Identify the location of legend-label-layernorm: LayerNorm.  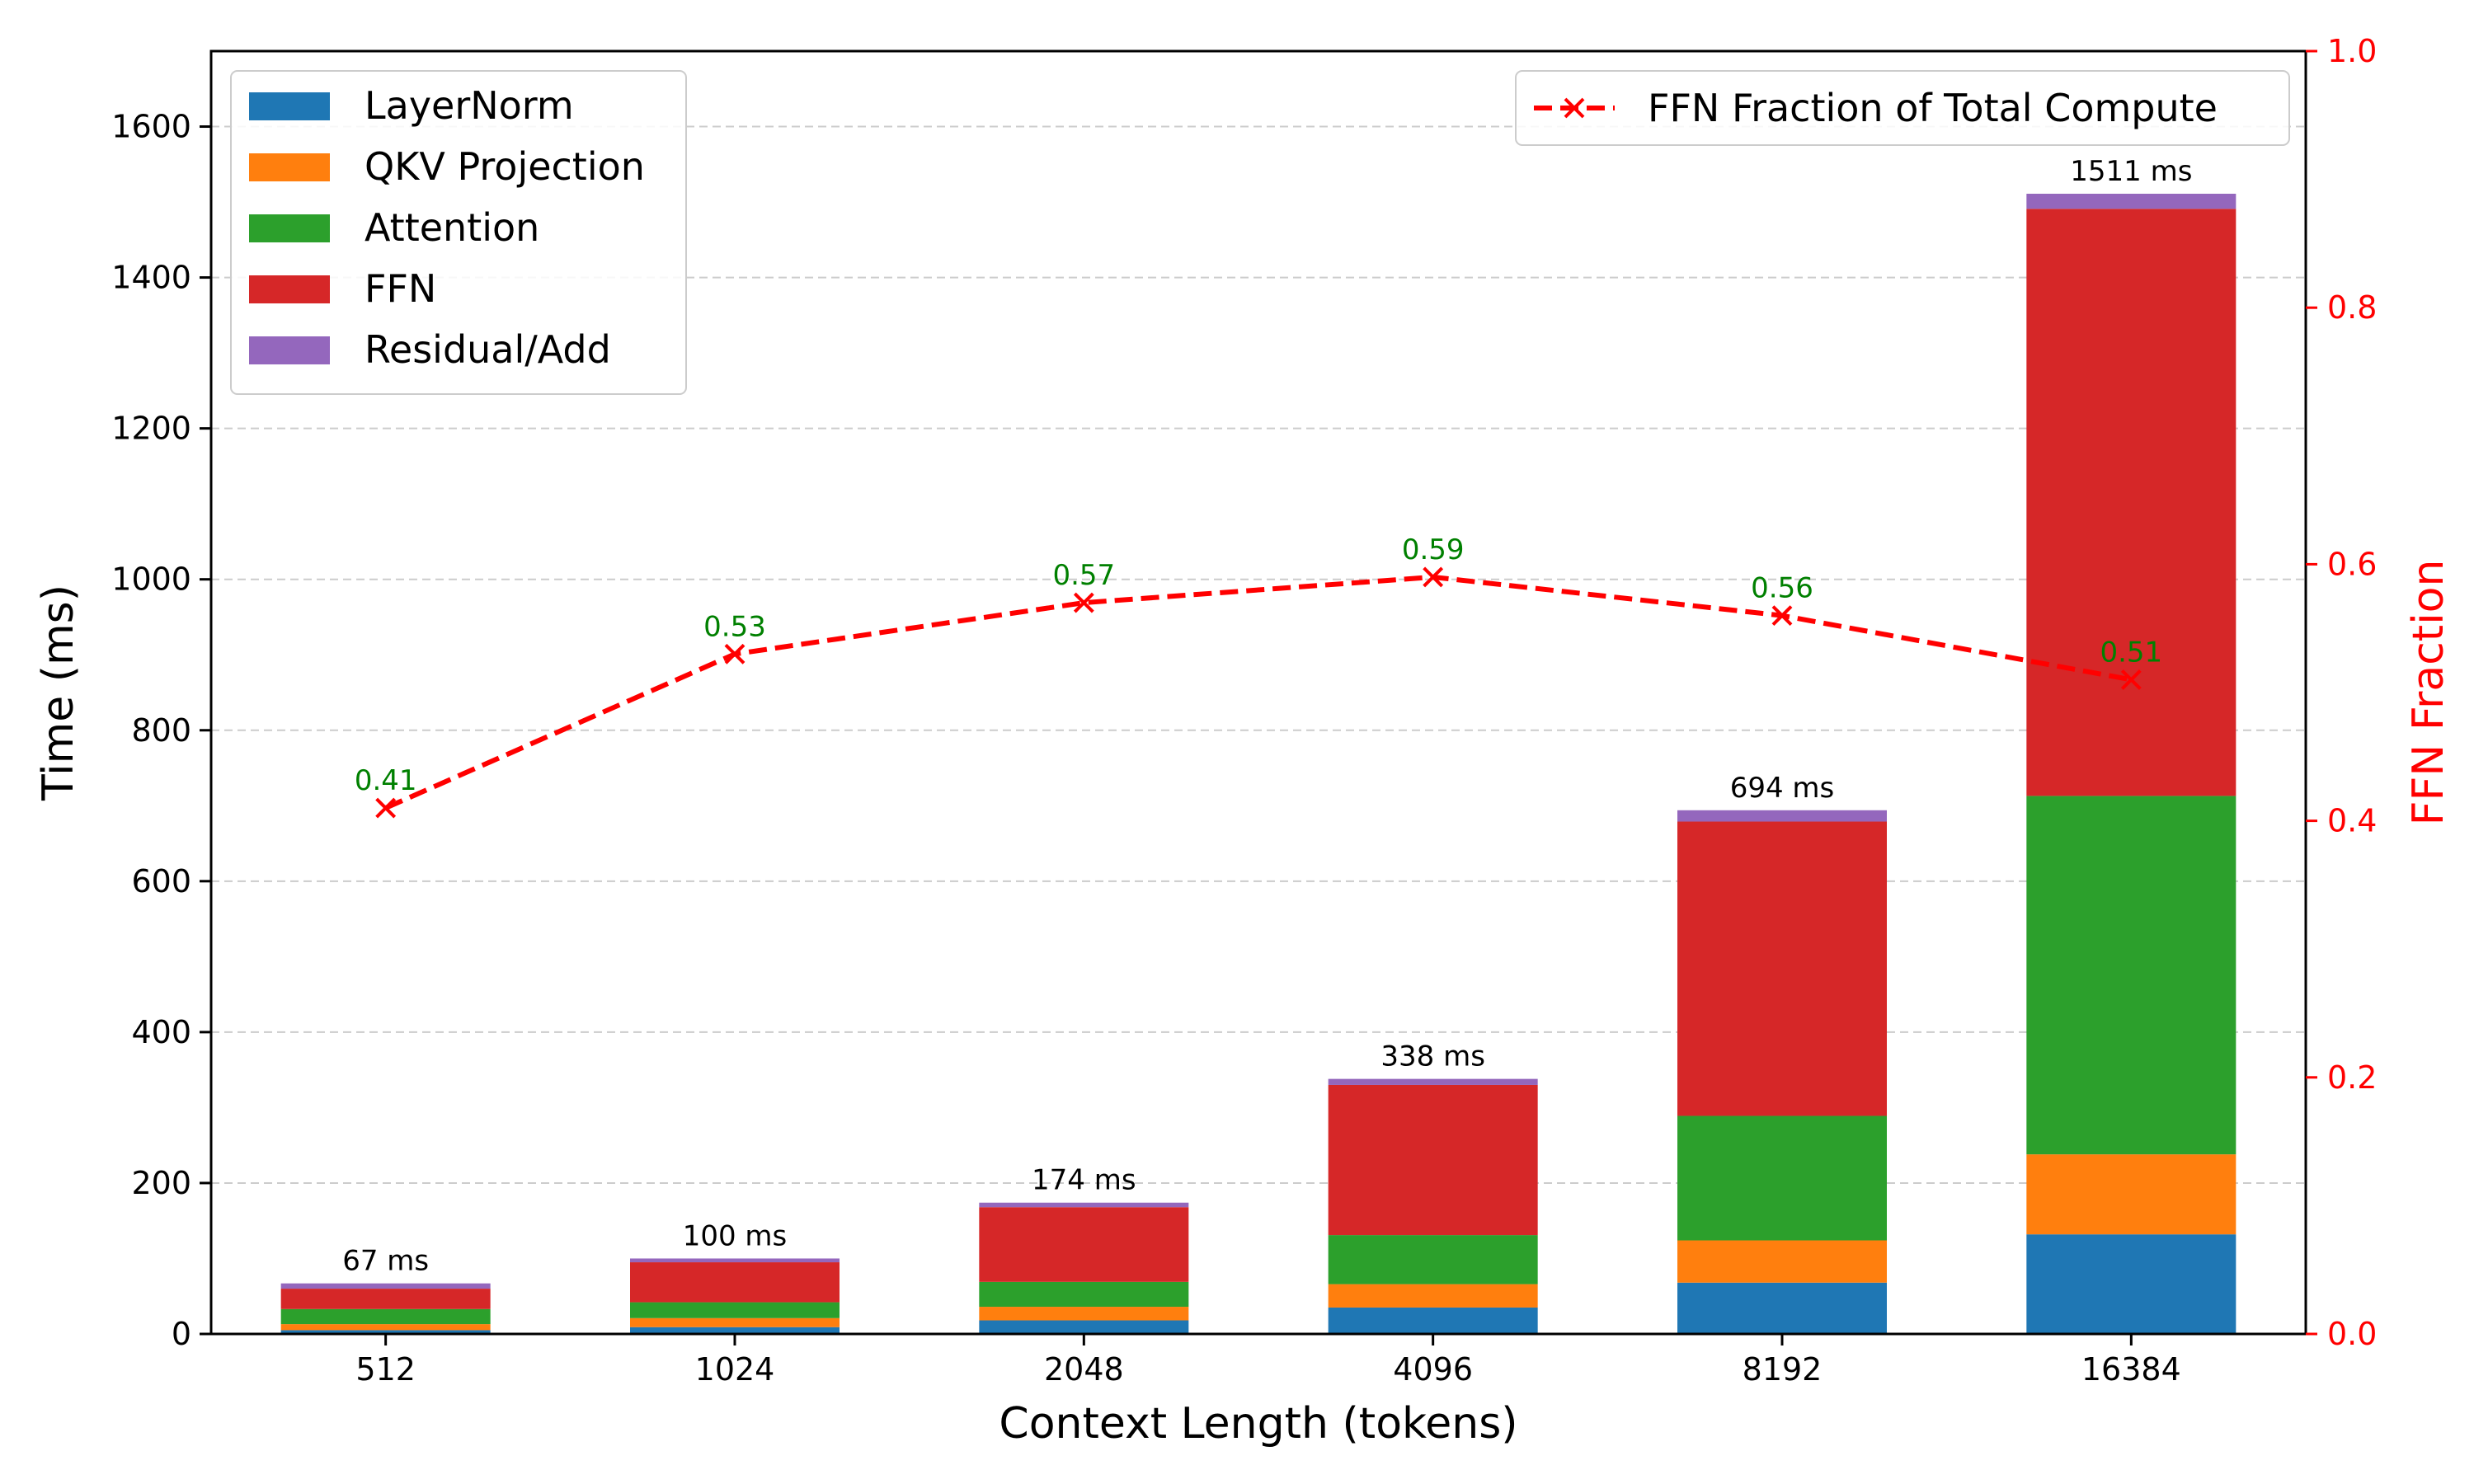
(469, 105).